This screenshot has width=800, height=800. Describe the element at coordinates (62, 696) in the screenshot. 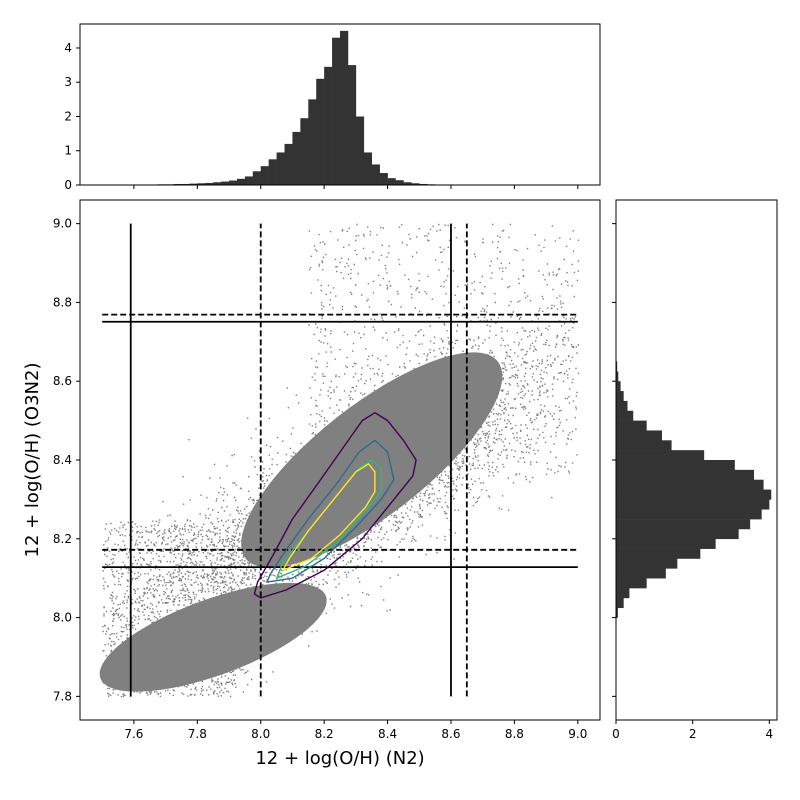

I see `y-tick-label: 7.8` at that location.